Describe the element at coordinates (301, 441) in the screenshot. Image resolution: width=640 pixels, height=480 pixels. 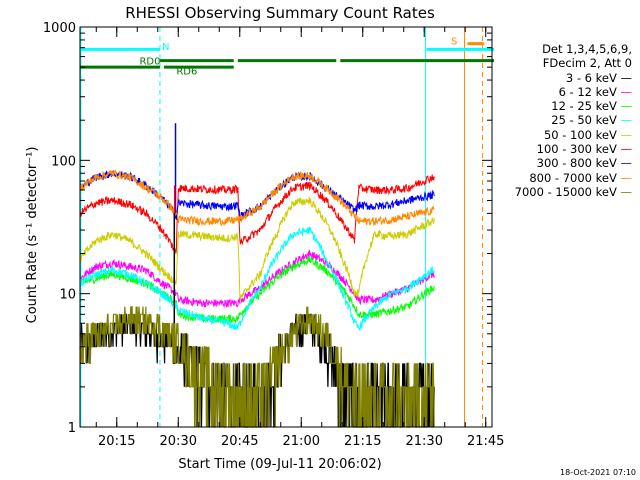
I see `x-tick-label: 21:00` at that location.